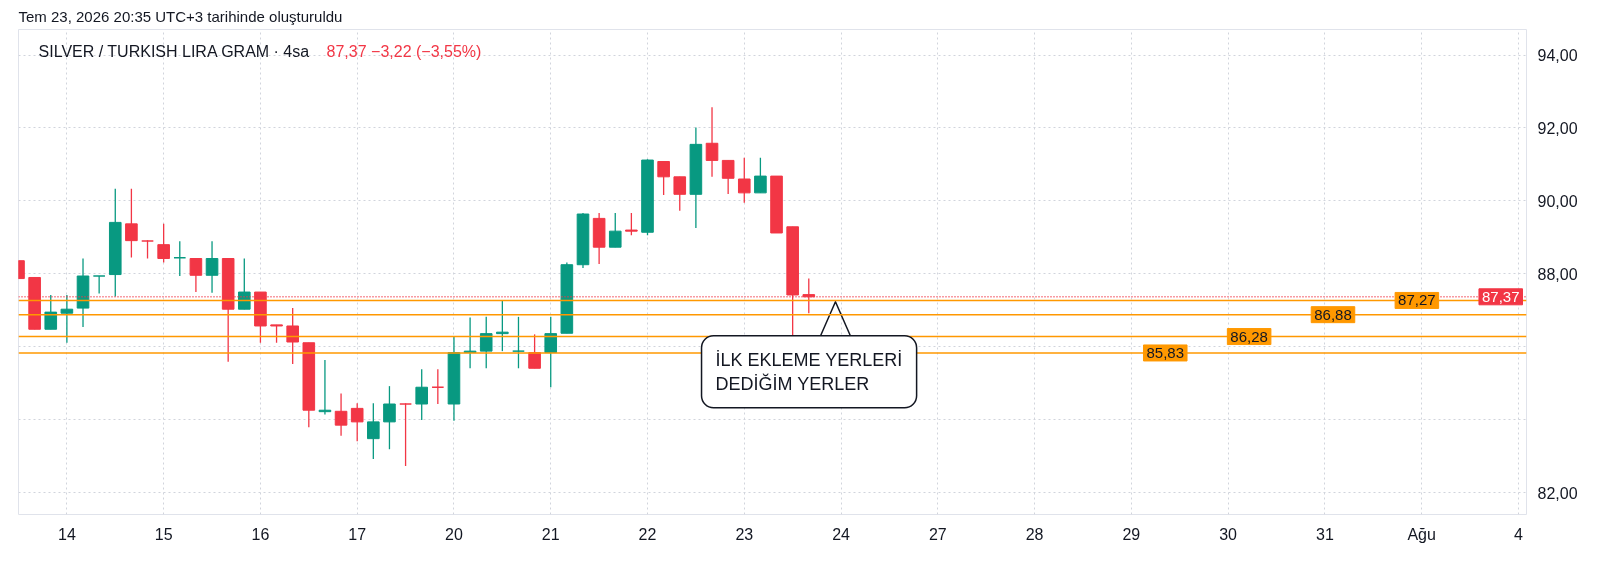 This screenshot has width=1600, height=573. I want to click on x-tick-label: 20, so click(454, 534).